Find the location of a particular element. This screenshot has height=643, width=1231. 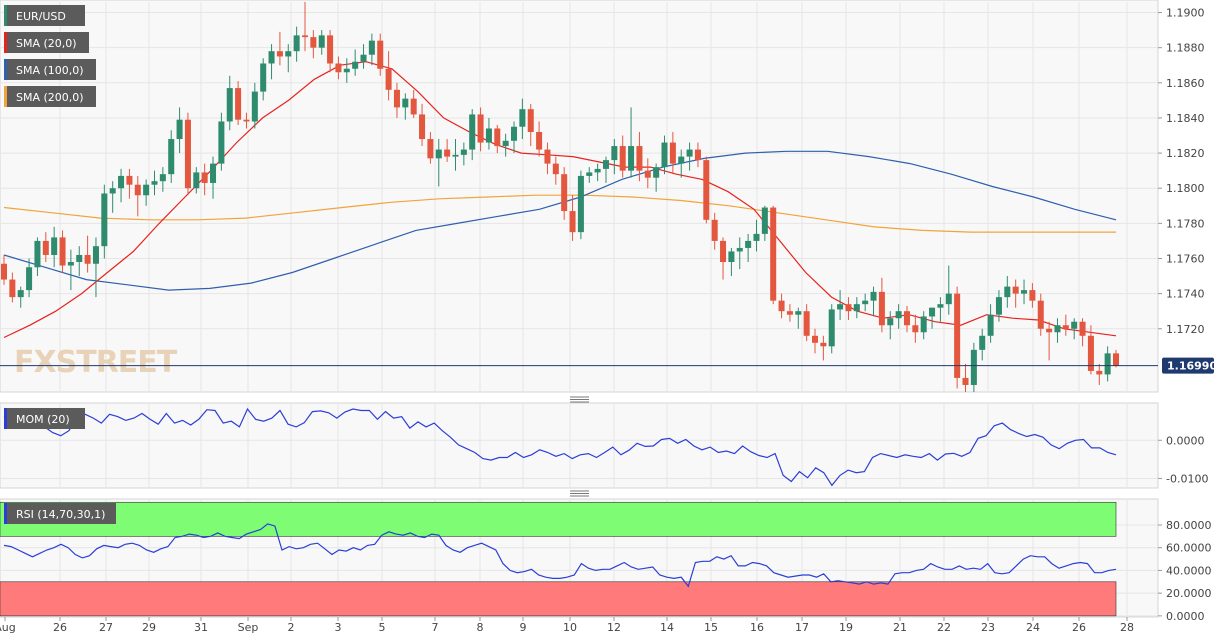

legend-sma20-label: SMA (20,0) is located at coordinates (46, 43).